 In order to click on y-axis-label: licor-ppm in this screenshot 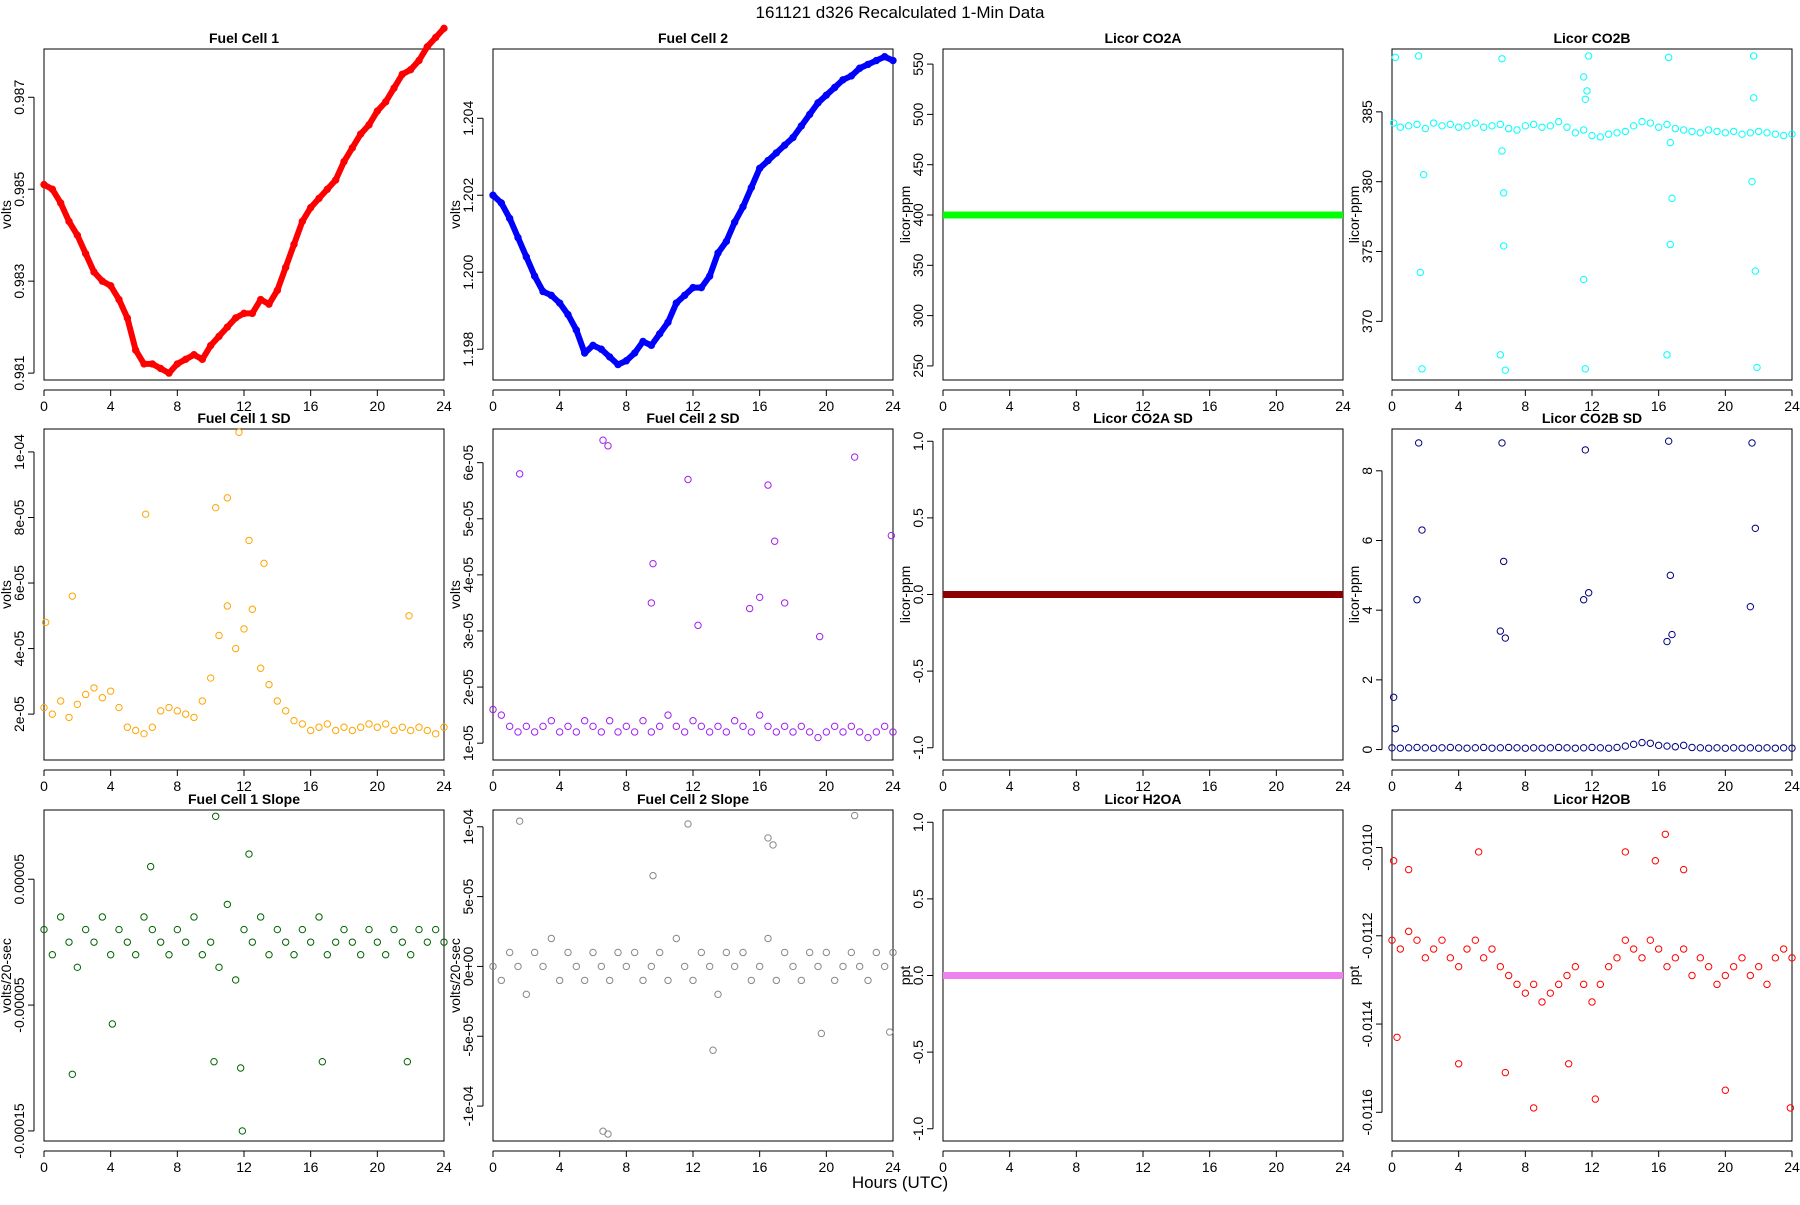, I will do `click(905, 595)`.